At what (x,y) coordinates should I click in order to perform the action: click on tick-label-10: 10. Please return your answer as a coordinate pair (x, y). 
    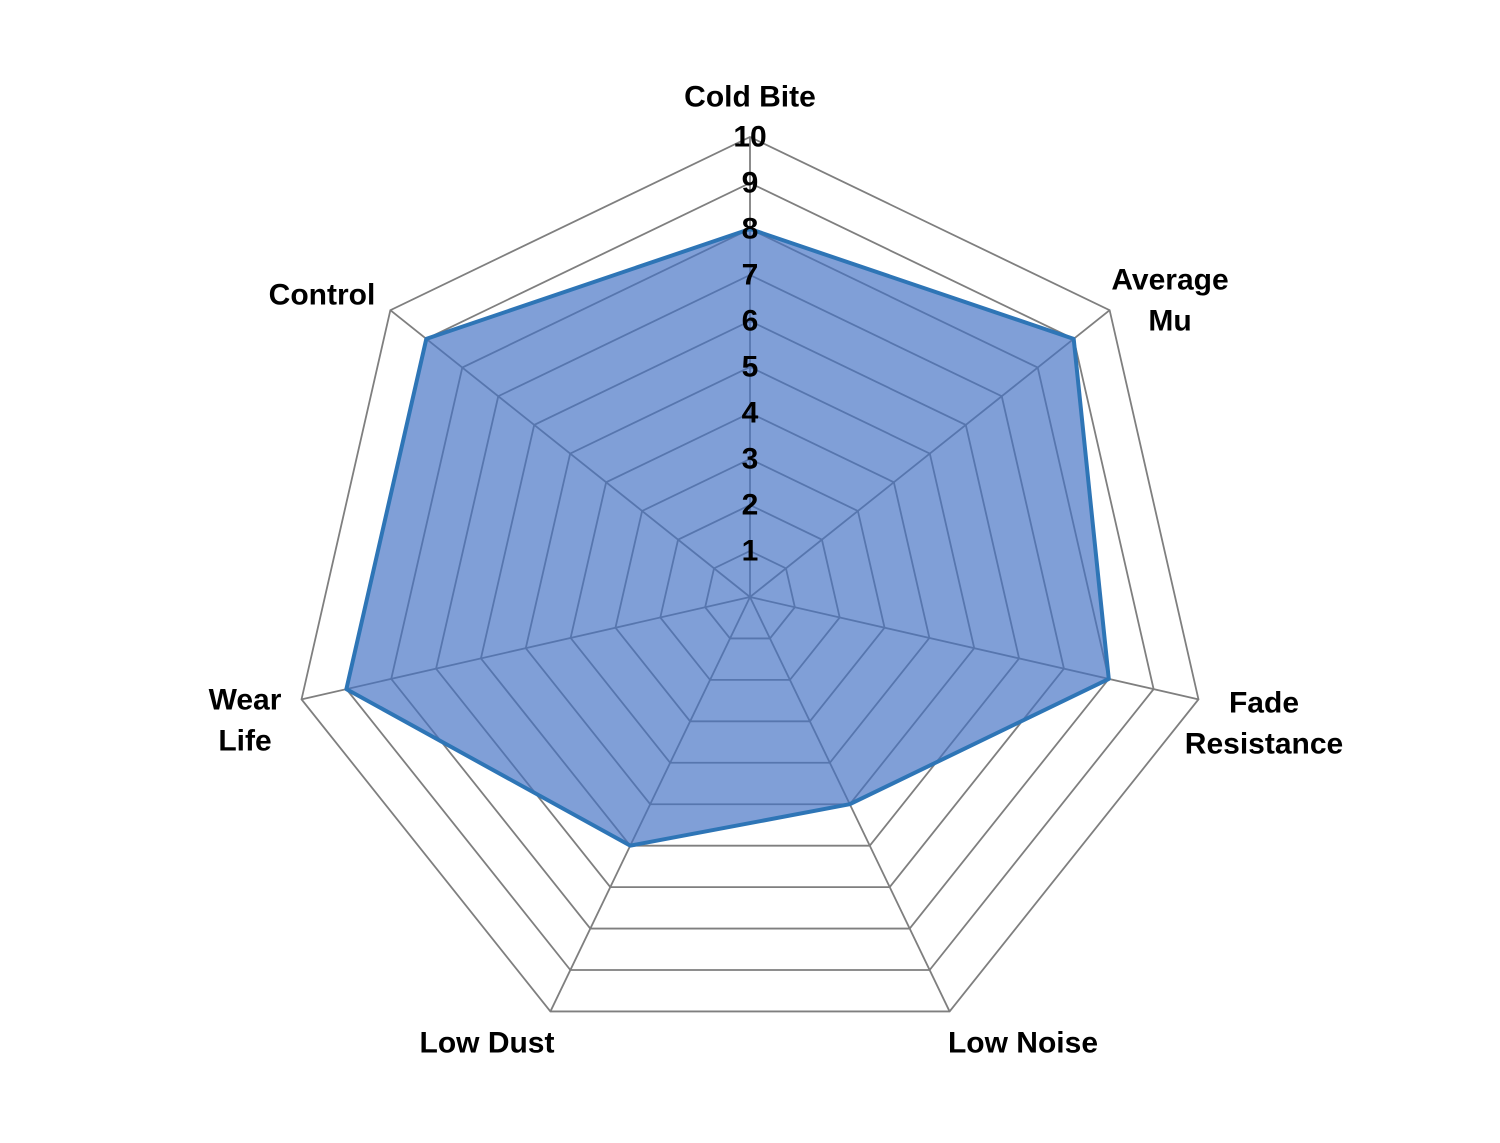
    Looking at the image, I should click on (749, 137).